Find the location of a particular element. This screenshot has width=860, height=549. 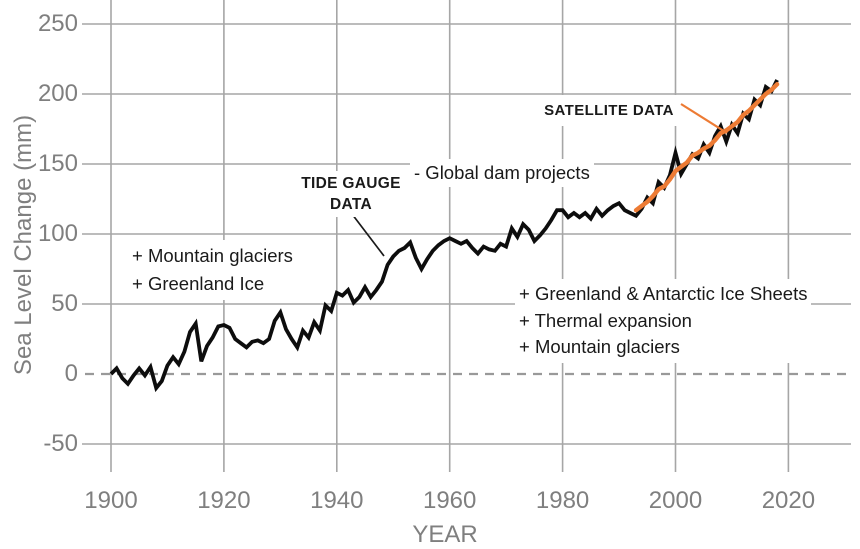

y-tick-200: 200 is located at coordinates (57, 93).